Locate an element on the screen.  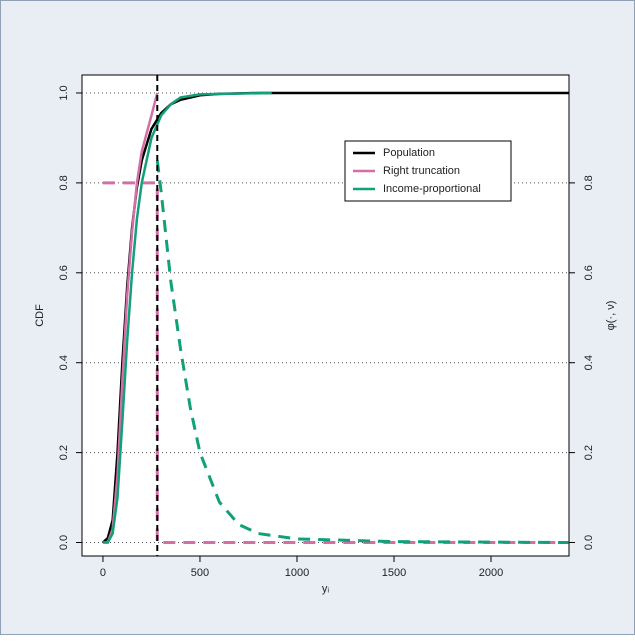
y2-tick-label: 0.8 is located at coordinates (589, 182).